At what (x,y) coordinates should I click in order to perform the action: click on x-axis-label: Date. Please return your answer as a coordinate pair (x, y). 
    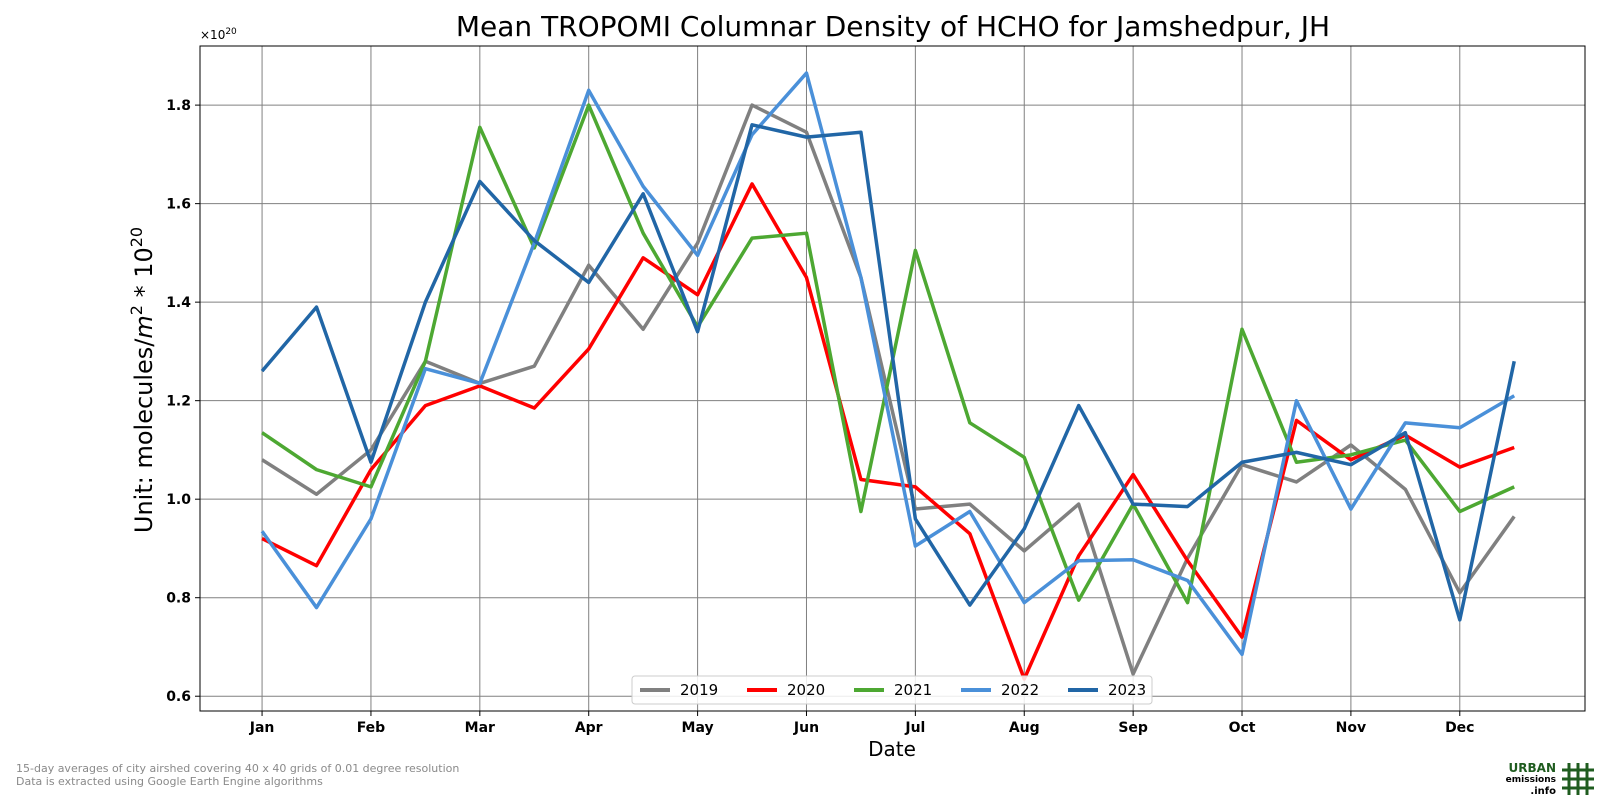
    Looking at the image, I should click on (892, 749).